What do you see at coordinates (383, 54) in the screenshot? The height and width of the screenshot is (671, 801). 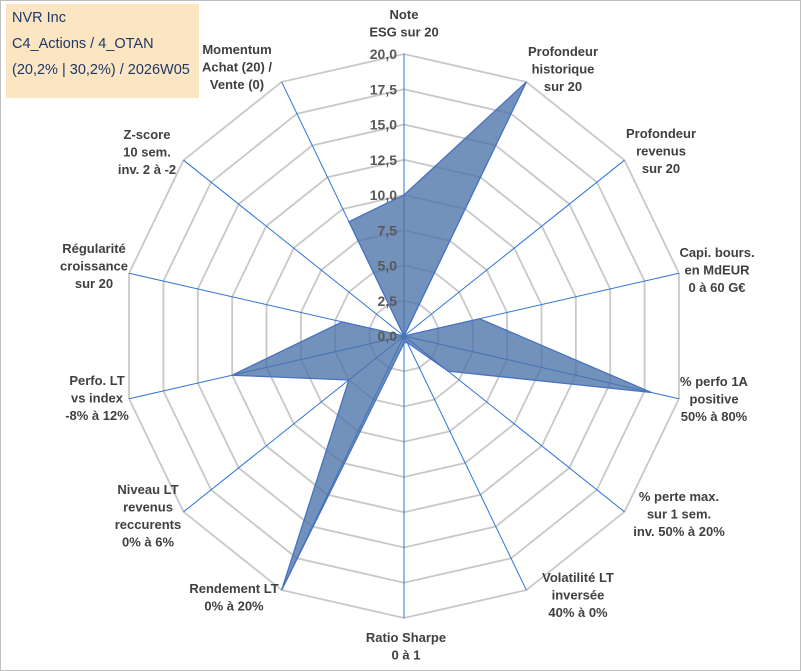 I see `tick-label: 20,0` at bounding box center [383, 54].